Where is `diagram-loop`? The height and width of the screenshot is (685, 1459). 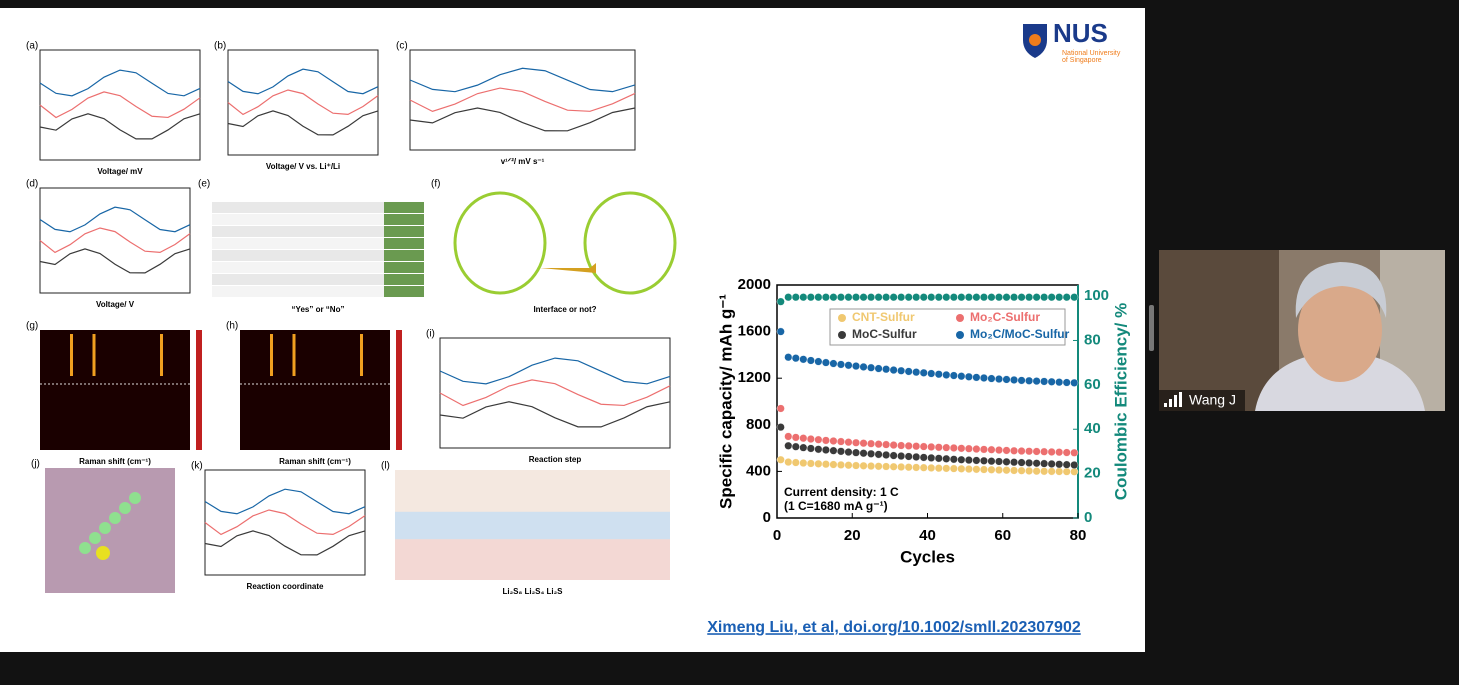
diagram-loop is located at coordinates (500, 243).